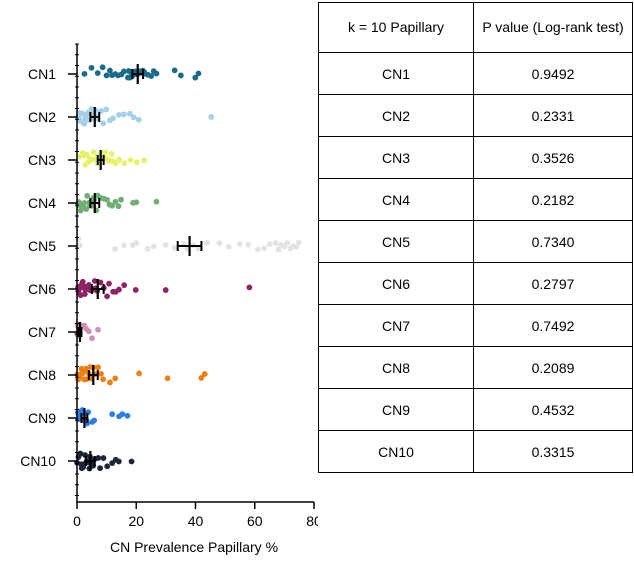 Image resolution: width=634 pixels, height=562 pixels. Describe the element at coordinates (42, 418) in the screenshot. I see `y-category-label: CN9` at that location.